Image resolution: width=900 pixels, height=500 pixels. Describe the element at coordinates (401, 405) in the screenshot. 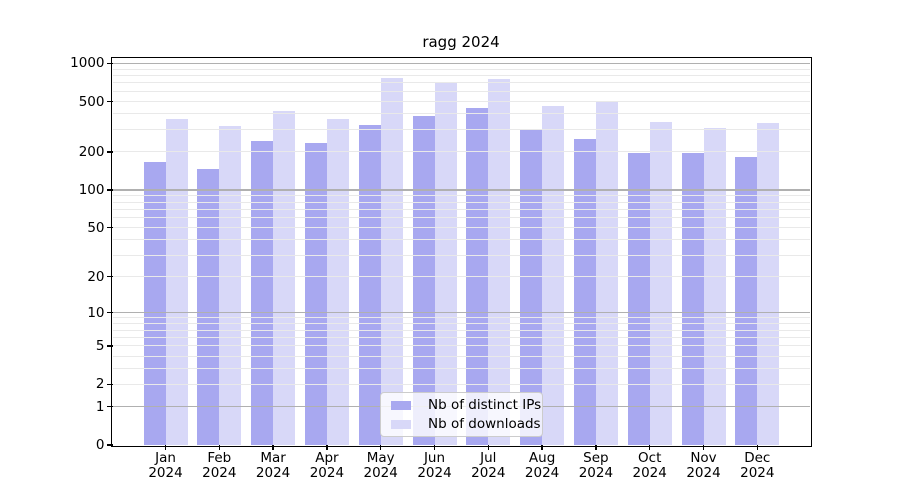

I see `legend-swatch-distinct-ips` at that location.